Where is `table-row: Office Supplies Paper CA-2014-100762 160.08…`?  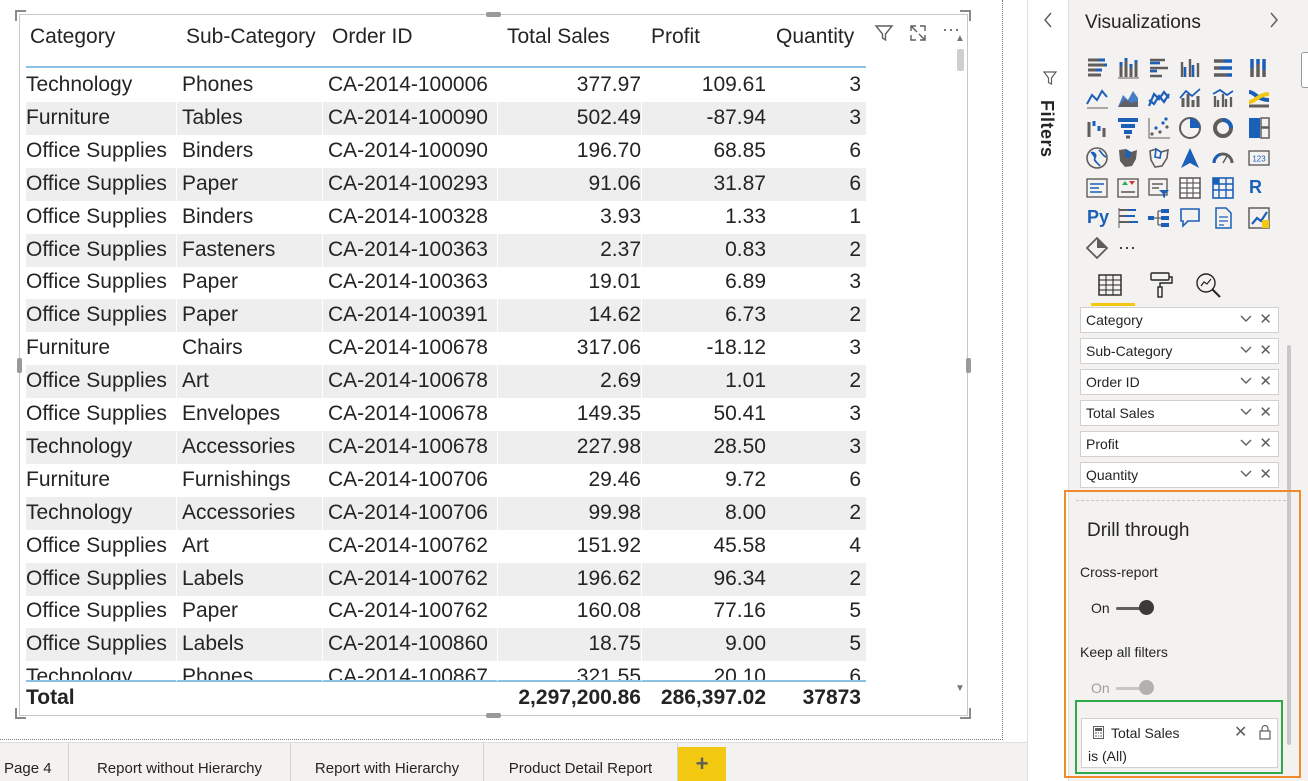 table-row: Office Supplies Paper CA-2014-100762 160.08… is located at coordinates (446, 611).